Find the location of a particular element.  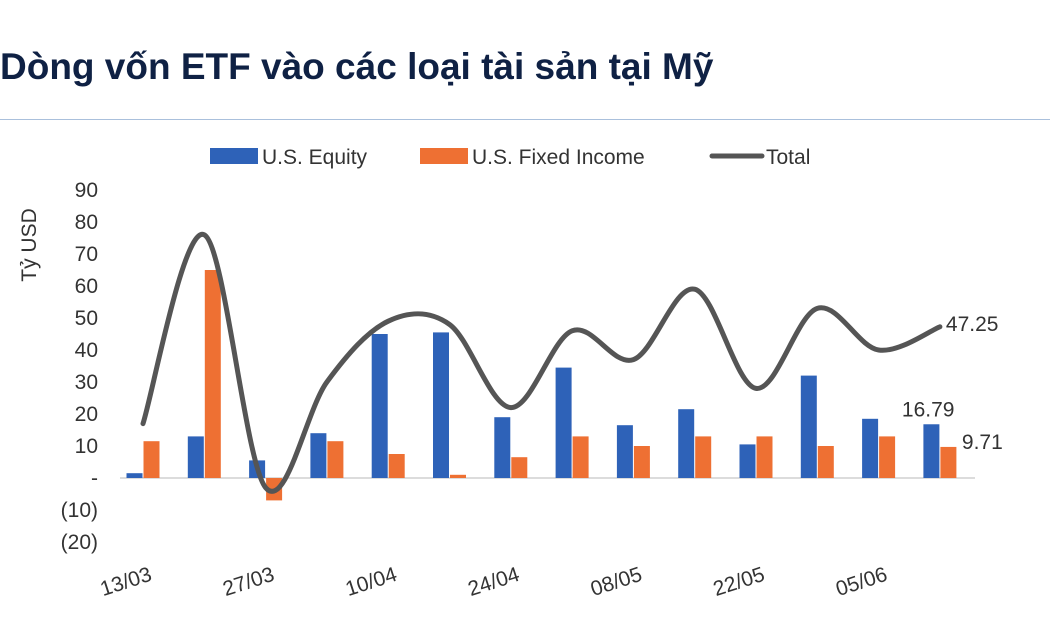

data-labels: 47.25 16.79 9.71 is located at coordinates (952, 383).